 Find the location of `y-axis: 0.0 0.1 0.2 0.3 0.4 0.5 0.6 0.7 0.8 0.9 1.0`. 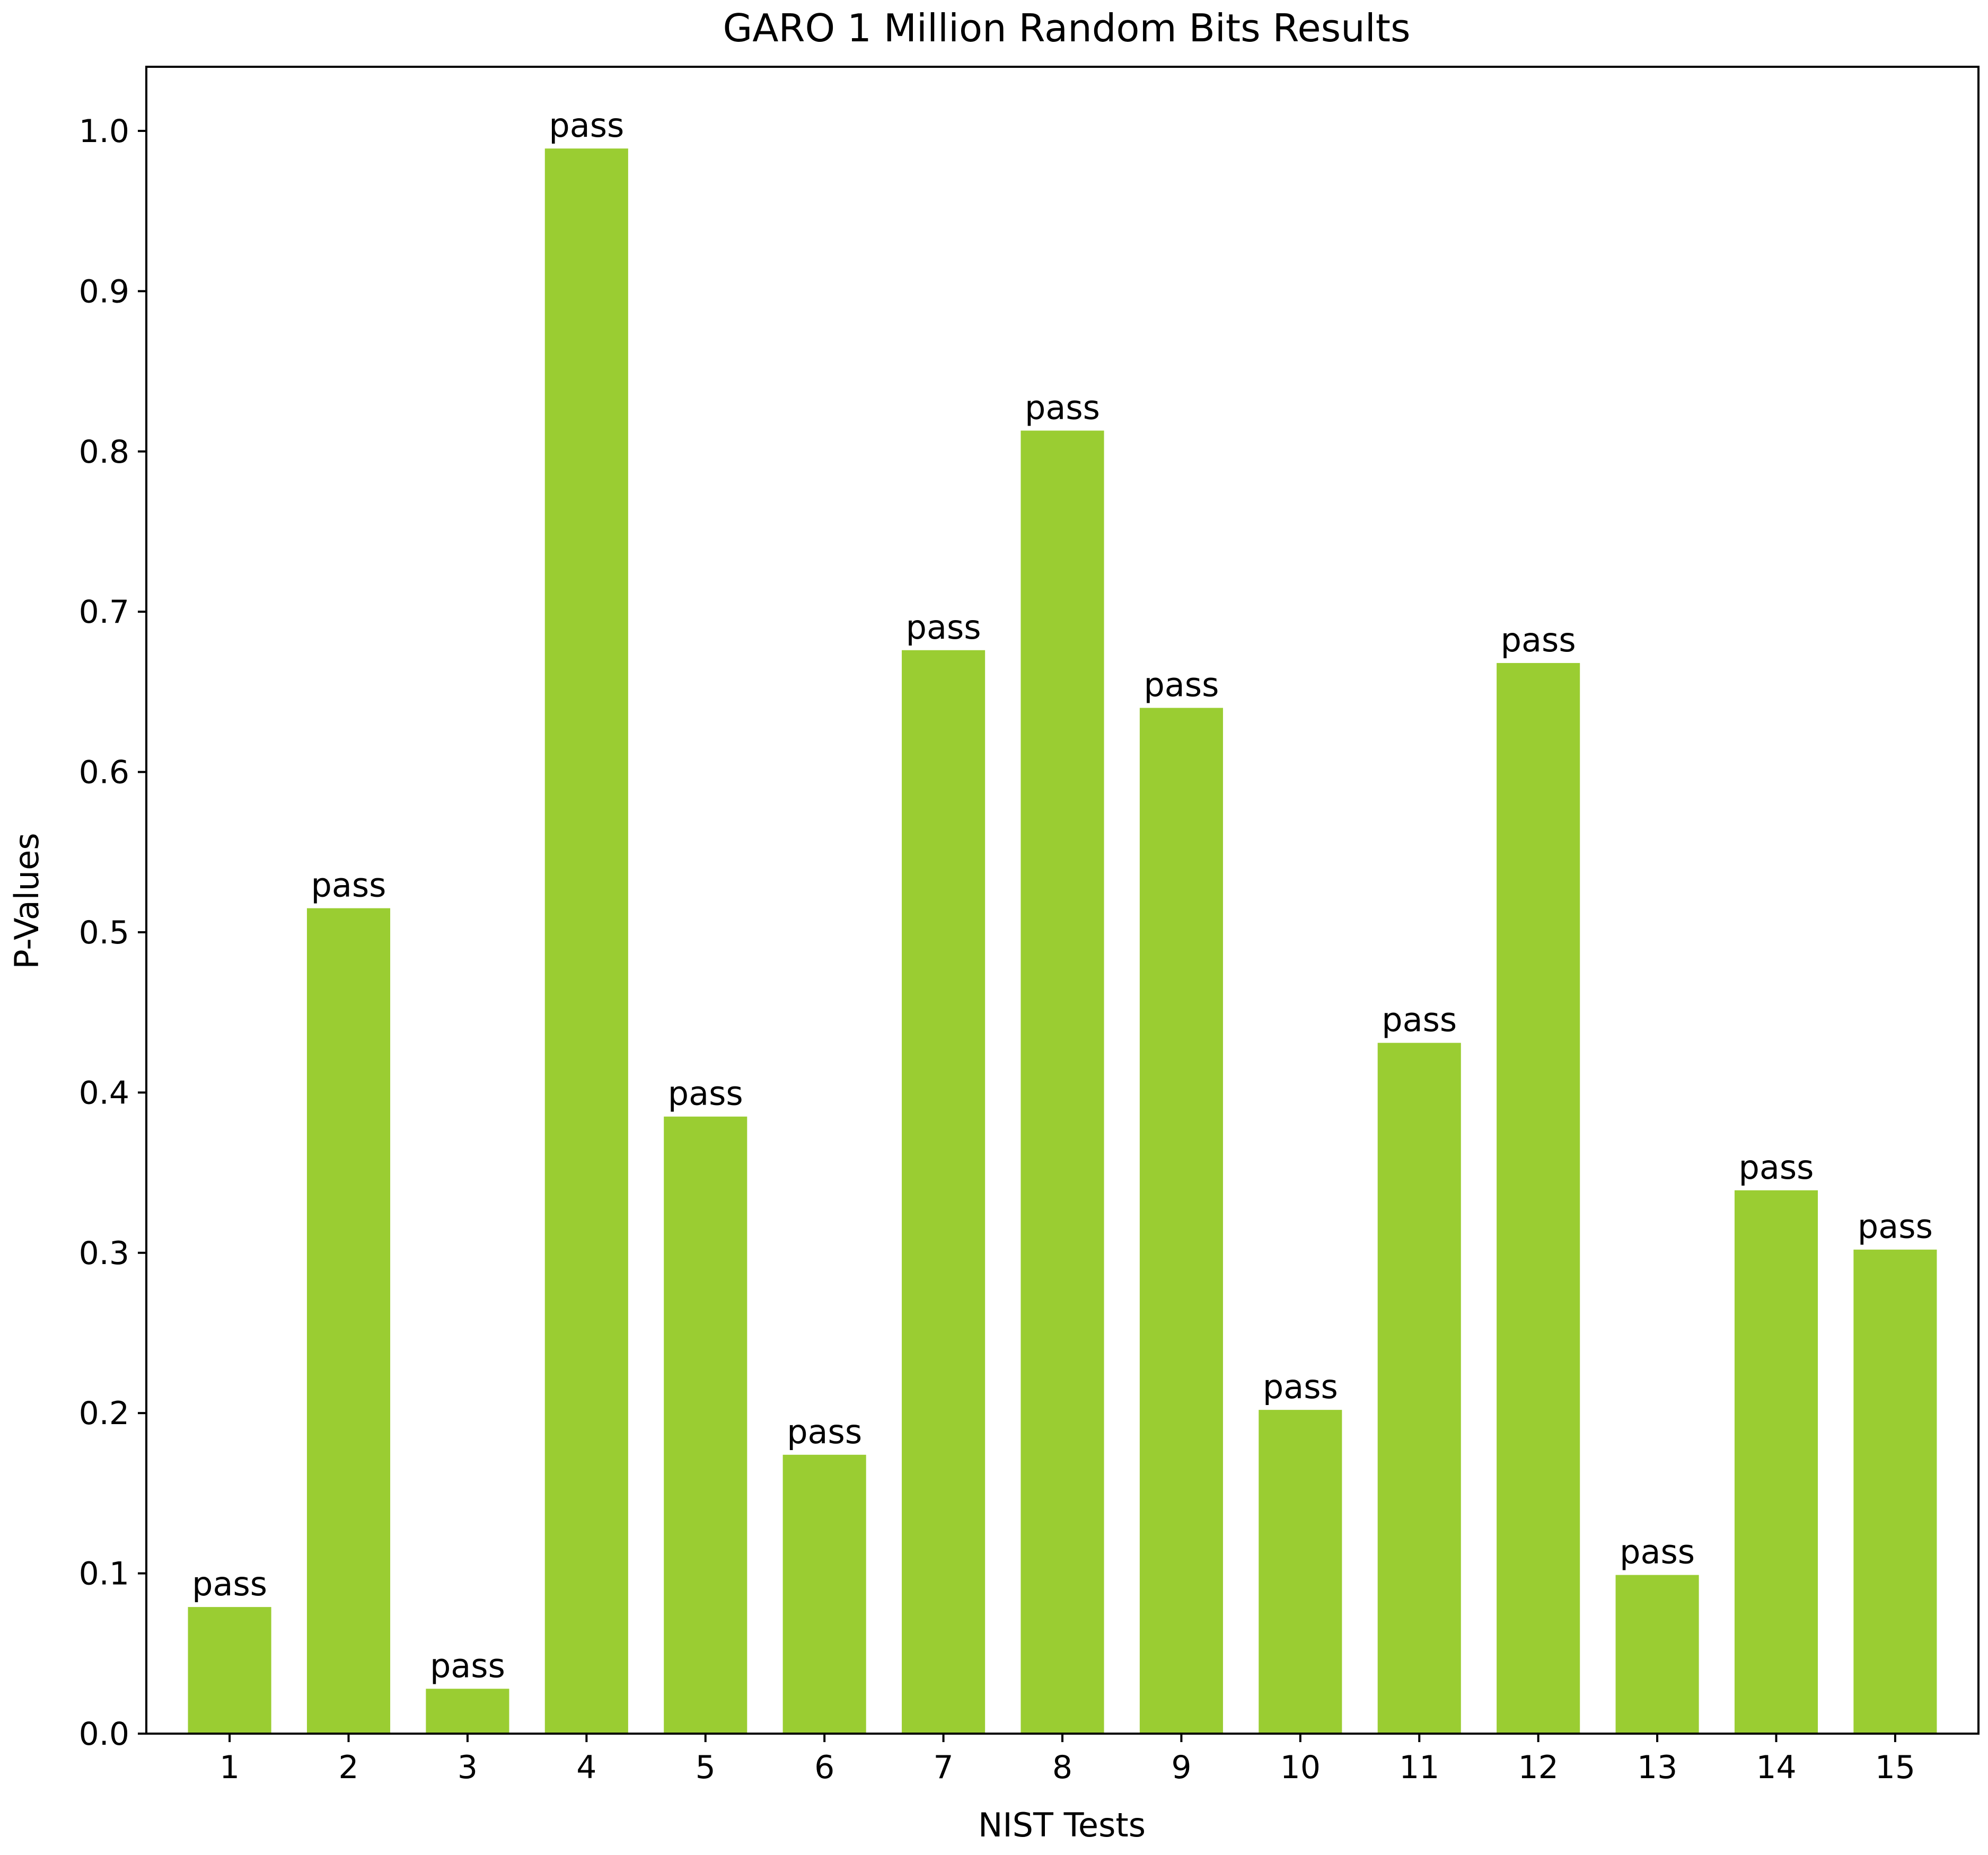

y-axis: 0.0 0.1 0.2 0.3 0.4 0.5 0.6 0.7 0.8 0.9 1.0 is located at coordinates (112, 933).